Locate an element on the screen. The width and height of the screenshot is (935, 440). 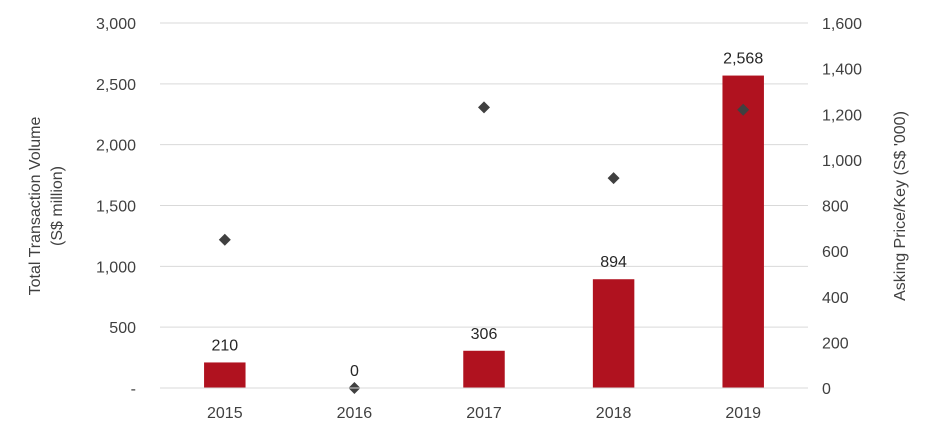
left-tick-label: 1,500 is located at coordinates (116, 207).